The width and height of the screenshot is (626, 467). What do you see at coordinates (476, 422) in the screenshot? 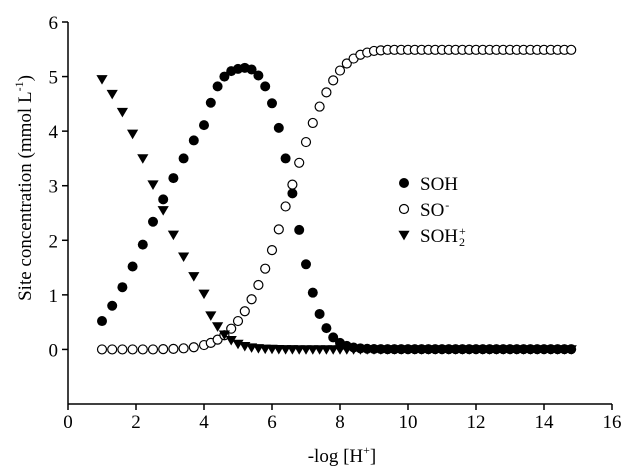
I see `x-tick-label: 12` at bounding box center [476, 422].